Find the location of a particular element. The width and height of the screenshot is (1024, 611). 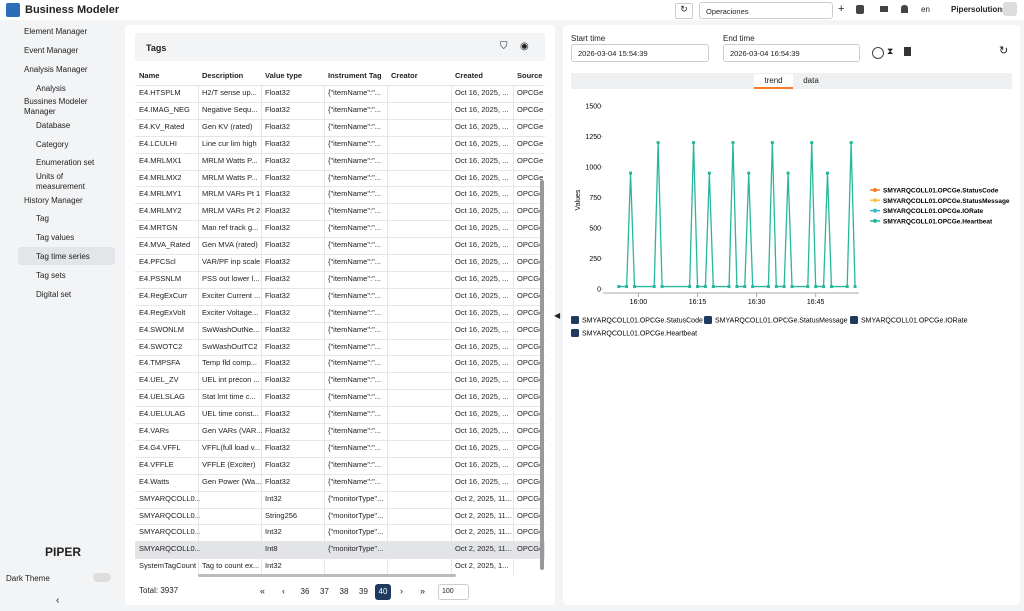

legend-label: SMYARQCOLL01.OPCGe.Heartbeat is located at coordinates (938, 221).